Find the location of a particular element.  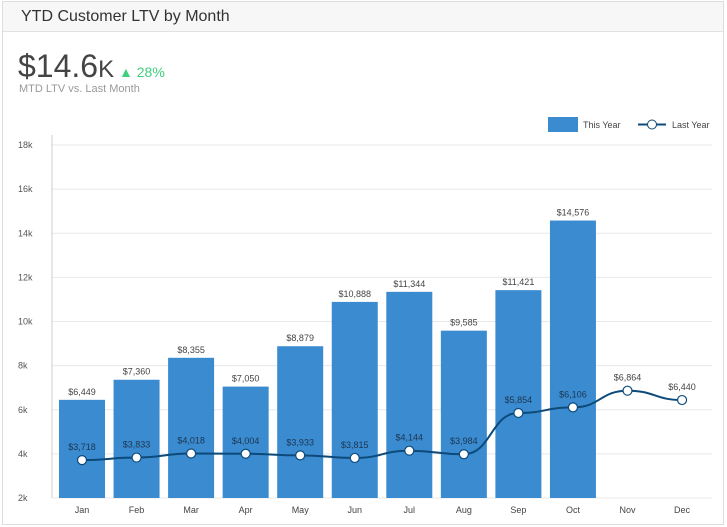

bar-label: $11,421 is located at coordinates (518, 282).